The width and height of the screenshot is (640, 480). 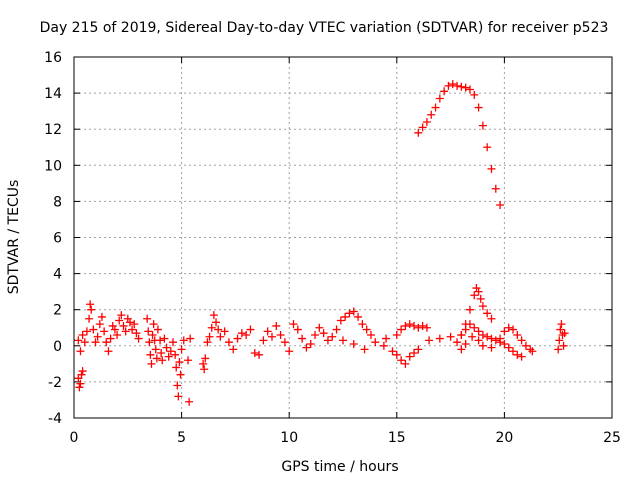 I want to click on x-tick-label: 0, so click(x=74, y=438).